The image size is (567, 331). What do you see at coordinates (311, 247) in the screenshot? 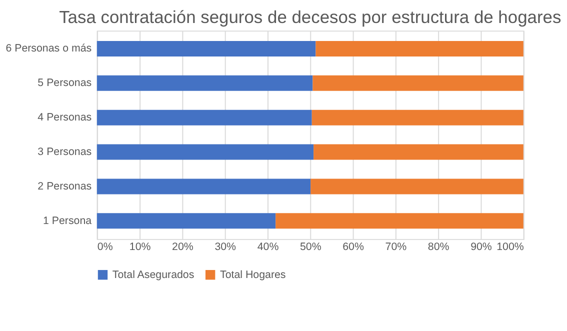
I see `x-tick-label: 50%` at bounding box center [311, 247].